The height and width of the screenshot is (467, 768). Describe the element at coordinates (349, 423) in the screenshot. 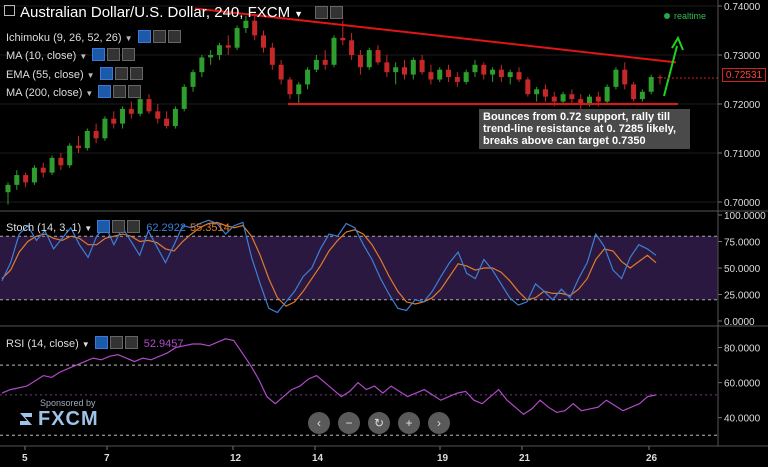

I see `minus-icon: −` at that location.